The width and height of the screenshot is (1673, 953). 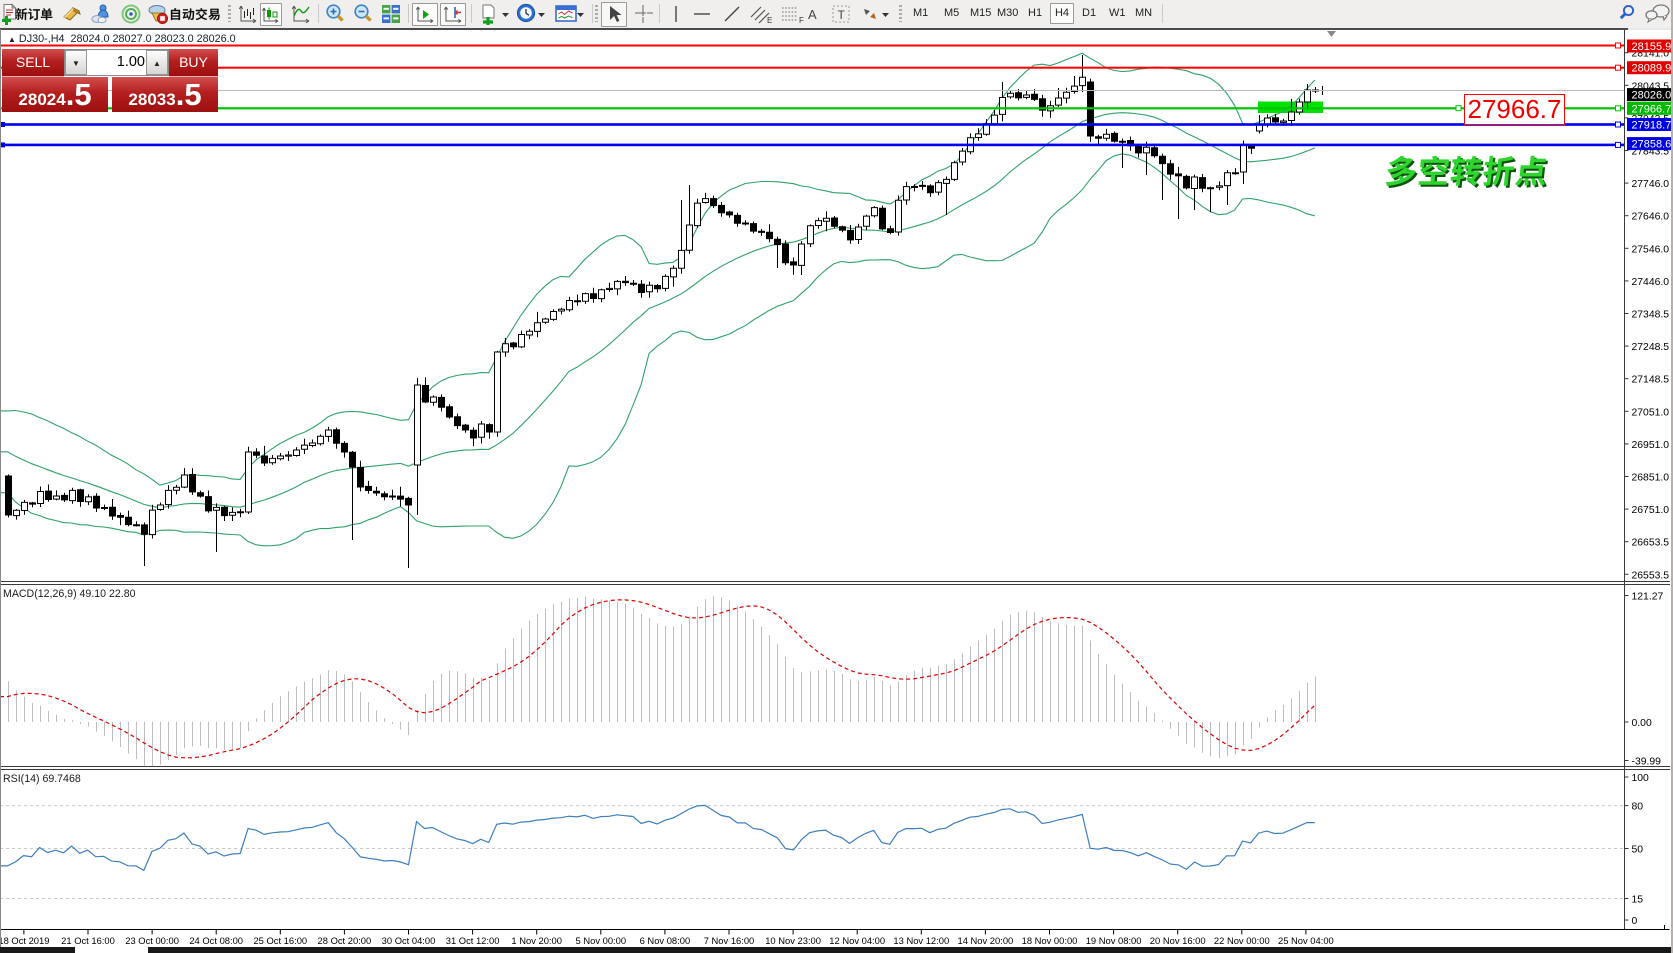 What do you see at coordinates (1652, 47) in the screenshot?
I see `svg-text: 28155.9` at bounding box center [1652, 47].